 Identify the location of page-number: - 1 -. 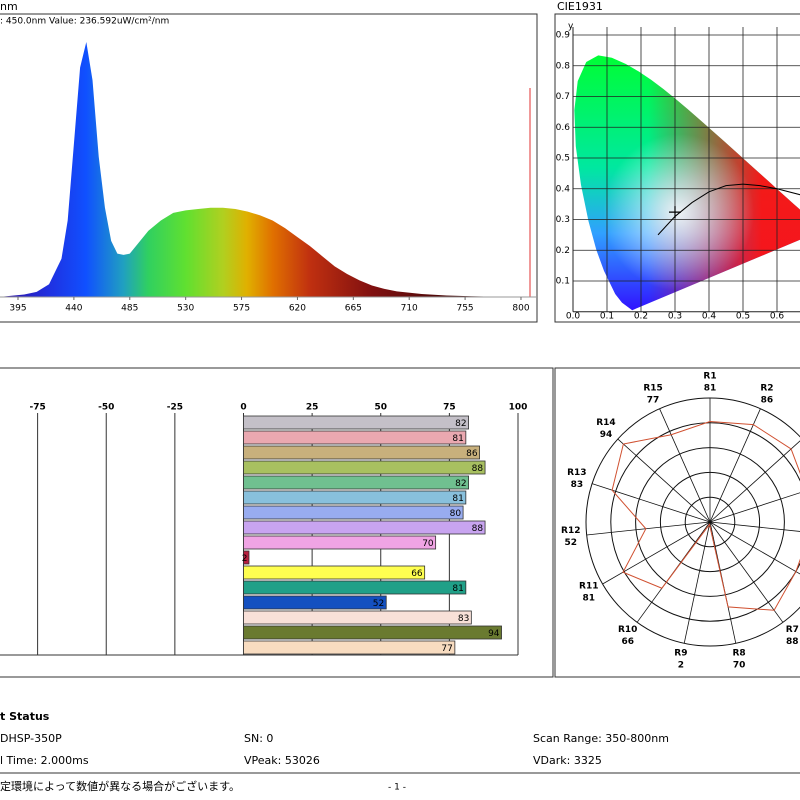
(397, 788).